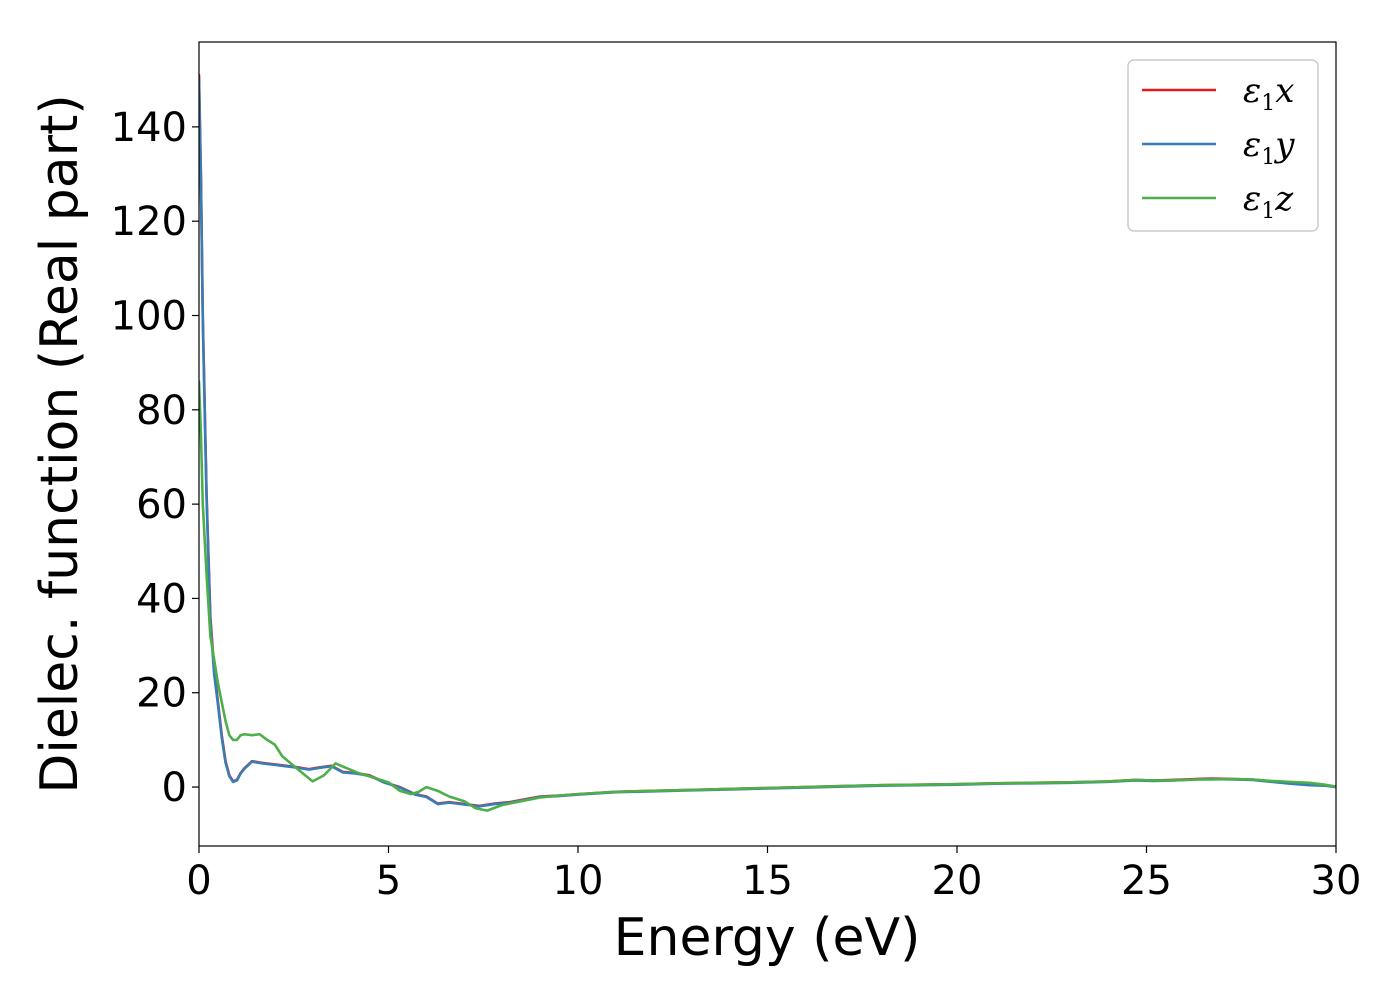 The width and height of the screenshot is (1400, 1005). What do you see at coordinates (957, 881) in the screenshot?
I see `x-tick-label: 20` at bounding box center [957, 881].